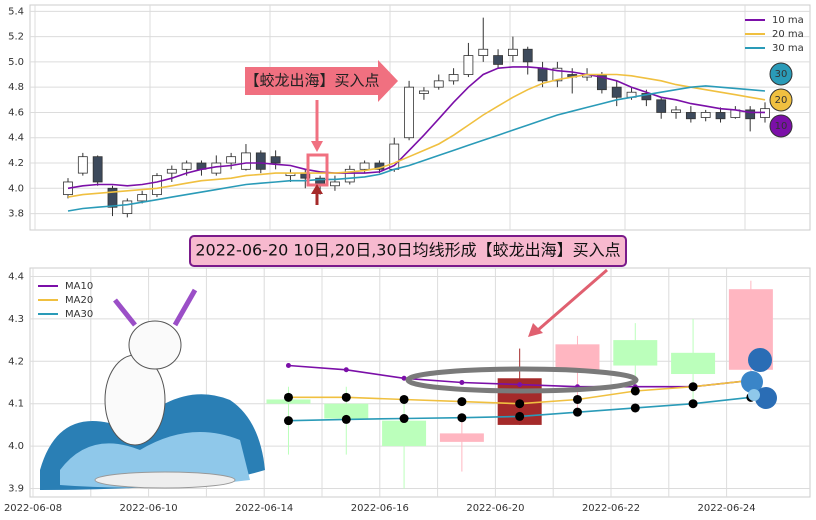 This screenshot has width=816, height=520. Describe the element at coordinates (16, 404) in the screenshot. I see `y-tick-label: 4.1` at that location.